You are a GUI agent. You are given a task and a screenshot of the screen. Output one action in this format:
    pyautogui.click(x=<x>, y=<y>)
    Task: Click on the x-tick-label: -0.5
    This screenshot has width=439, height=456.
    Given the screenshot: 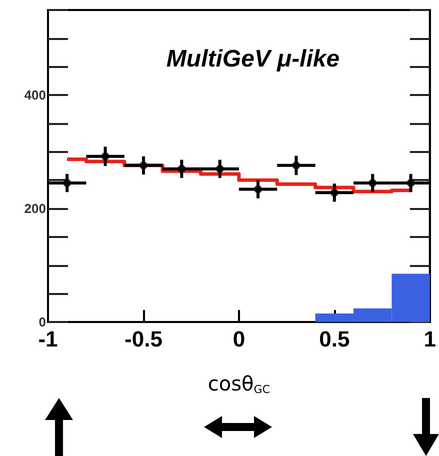 What is the action you would take?
    pyautogui.click(x=143, y=339)
    